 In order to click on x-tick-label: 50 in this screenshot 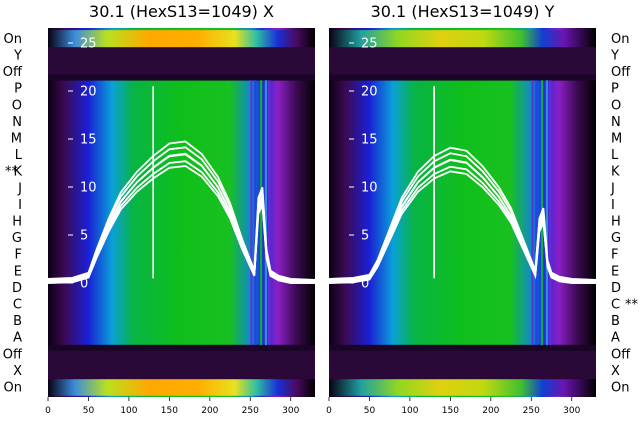, I will do `click(370, 411)`.